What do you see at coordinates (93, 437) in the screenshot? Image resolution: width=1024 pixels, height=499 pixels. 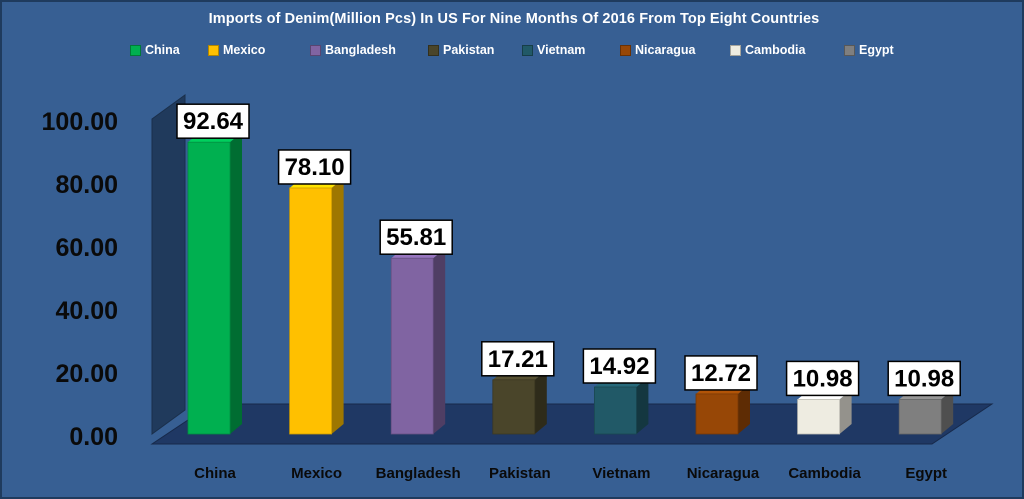 I see `y-tick-label: 0.00` at bounding box center [93, 437].